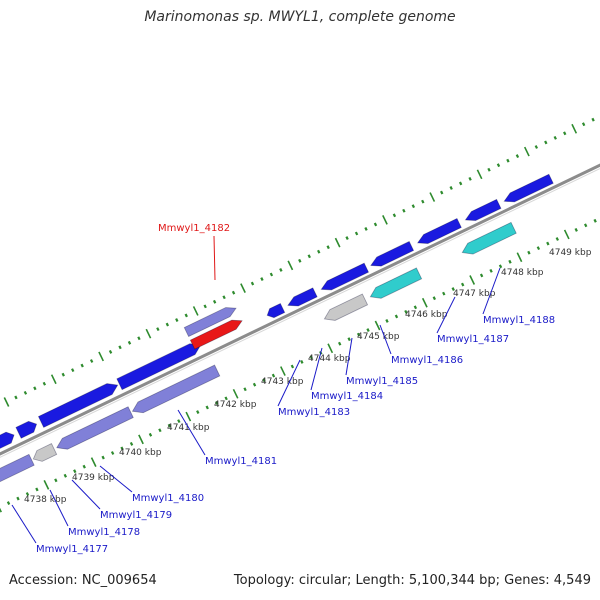  I want to click on gene-label-mmwyl1-4177: Mmwyl1_4177, so click(72, 549).